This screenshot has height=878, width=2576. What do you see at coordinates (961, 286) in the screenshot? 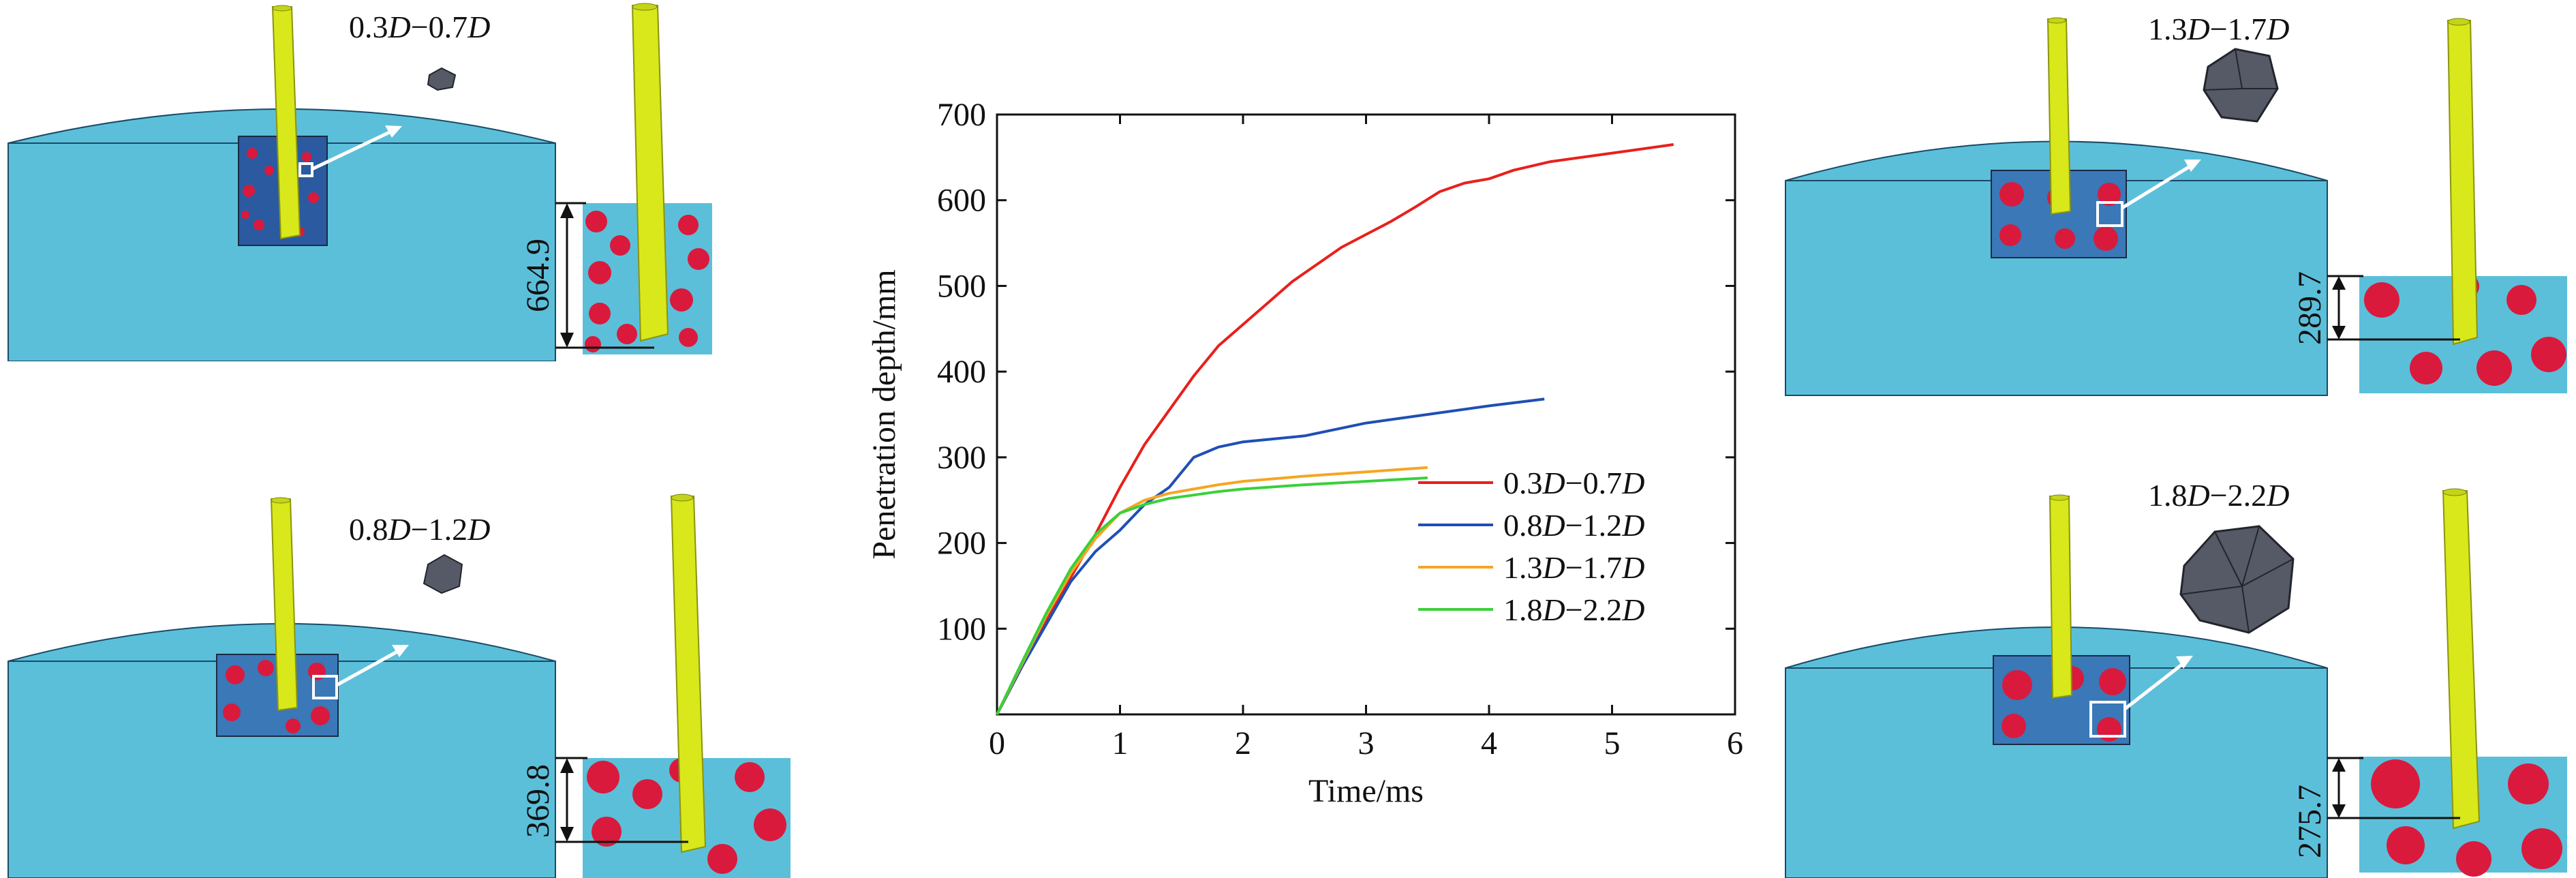
I see `y-tick-label: 500` at bounding box center [961, 286].